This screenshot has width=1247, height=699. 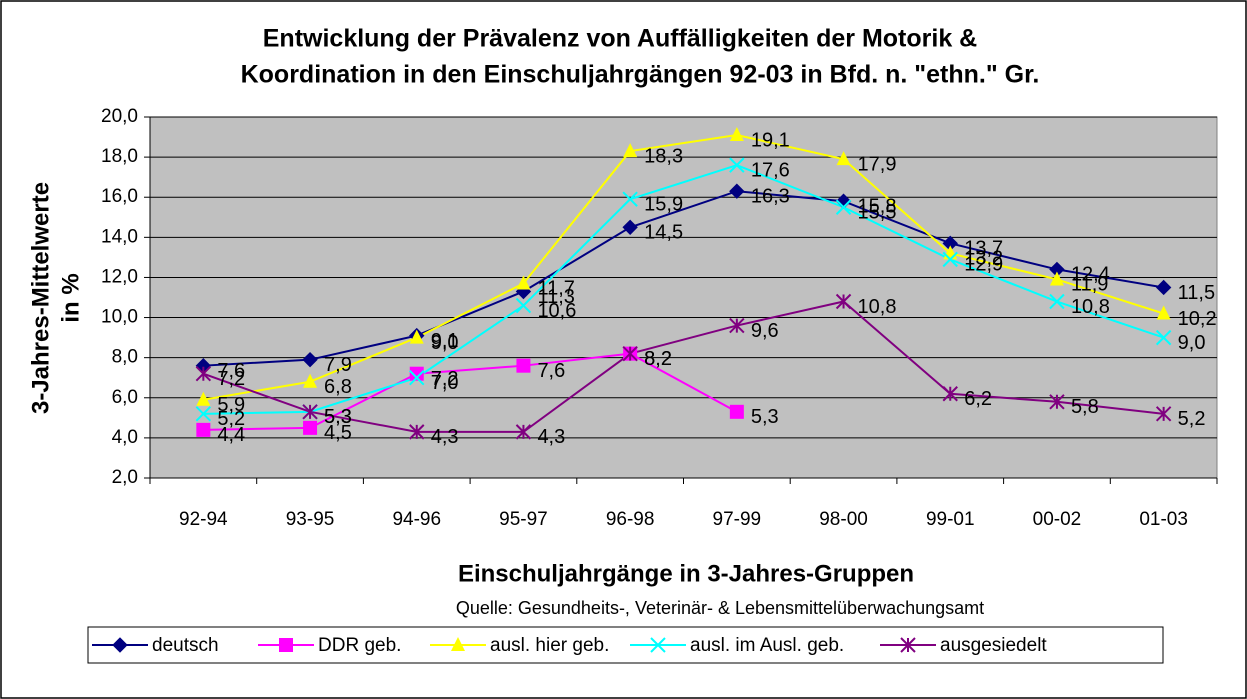 What do you see at coordinates (119, 196) in the screenshot?
I see `y-tick-label: 16,0` at bounding box center [119, 196].